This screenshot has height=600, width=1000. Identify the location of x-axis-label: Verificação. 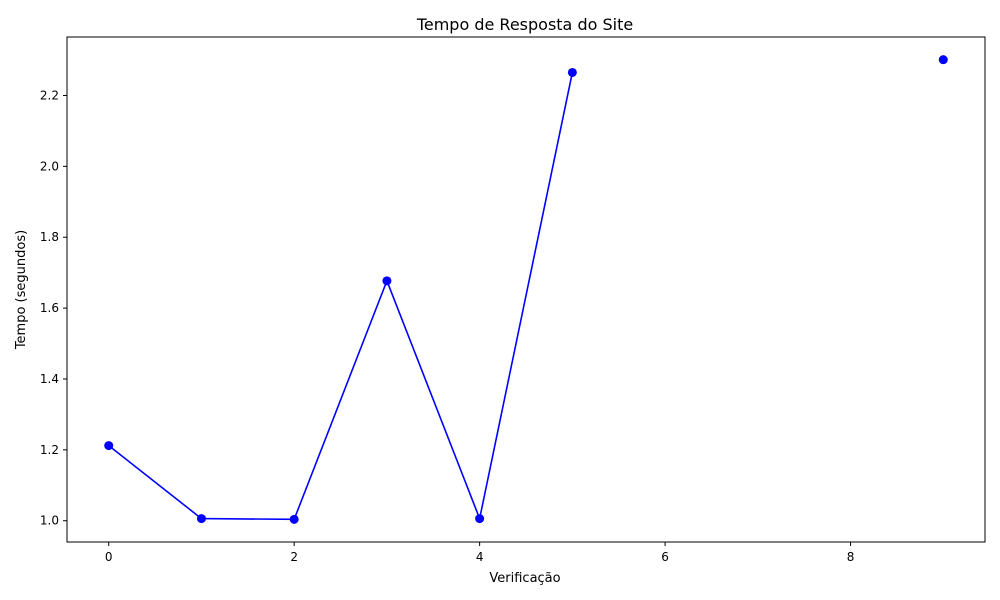
(524, 578).